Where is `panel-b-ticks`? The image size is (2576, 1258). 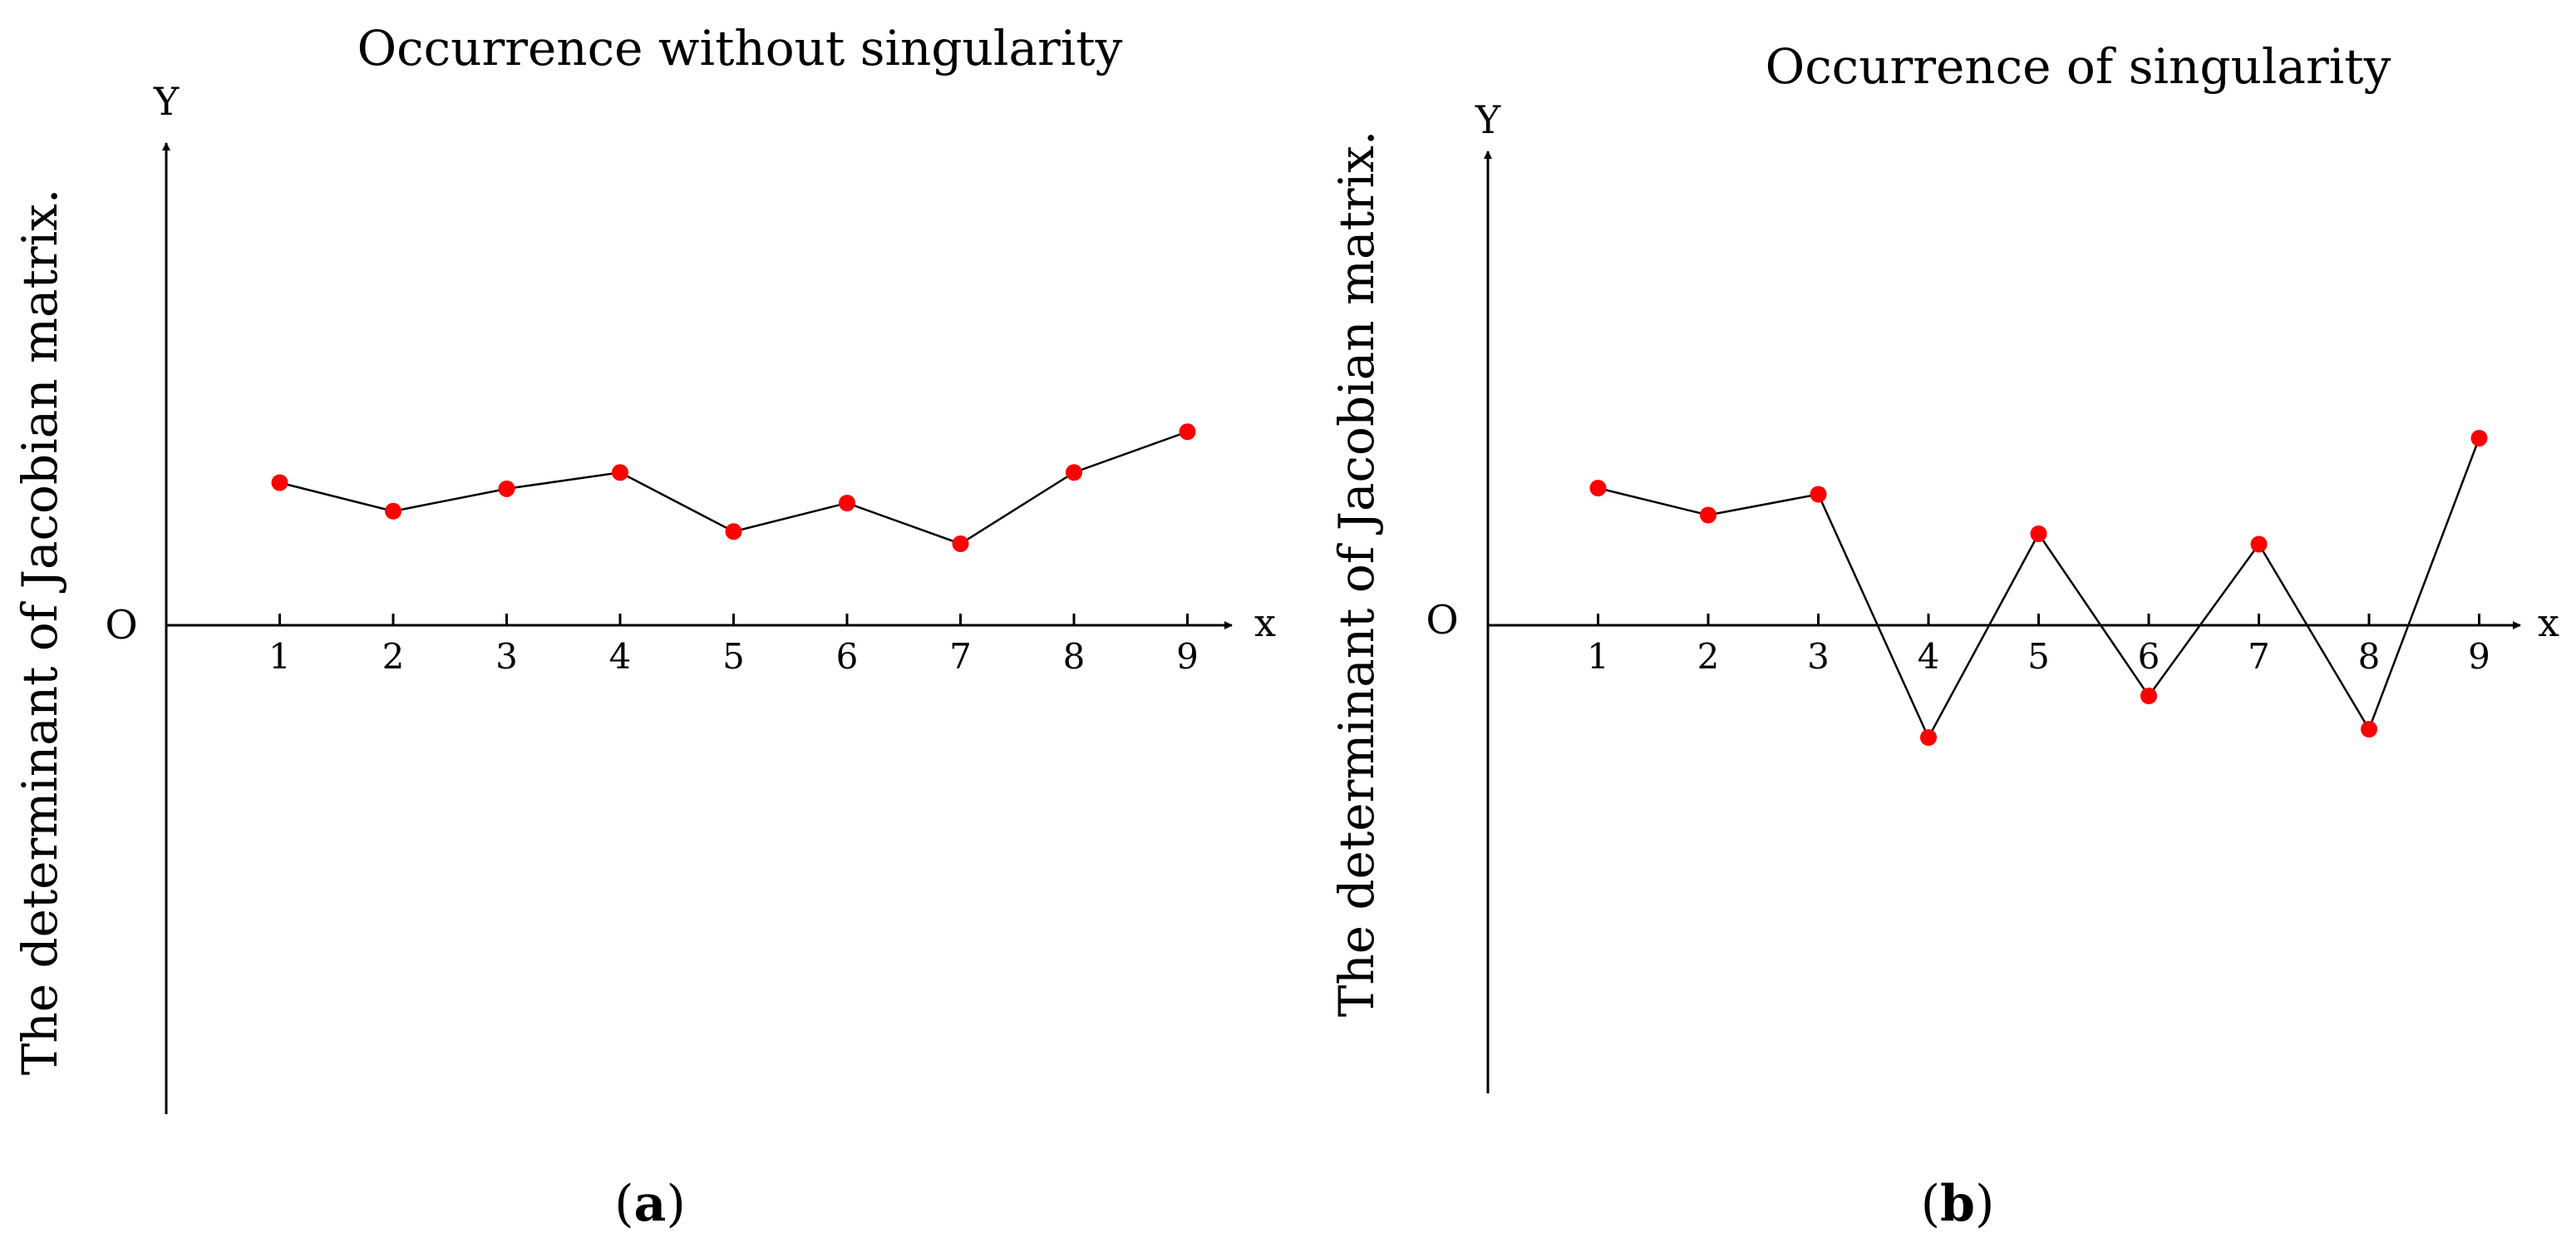
panel-b-ticks is located at coordinates (2038, 619).